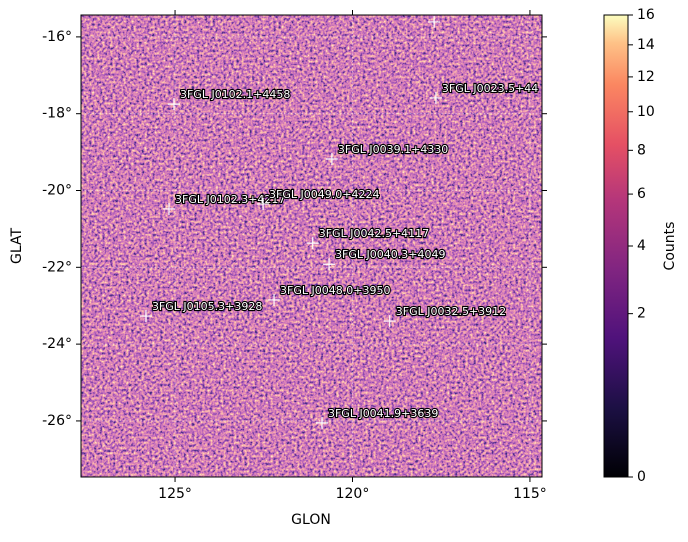  What do you see at coordinates (374, 233) in the screenshot?
I see `source-label: 3FGL J0042.5+4117` at bounding box center [374, 233].